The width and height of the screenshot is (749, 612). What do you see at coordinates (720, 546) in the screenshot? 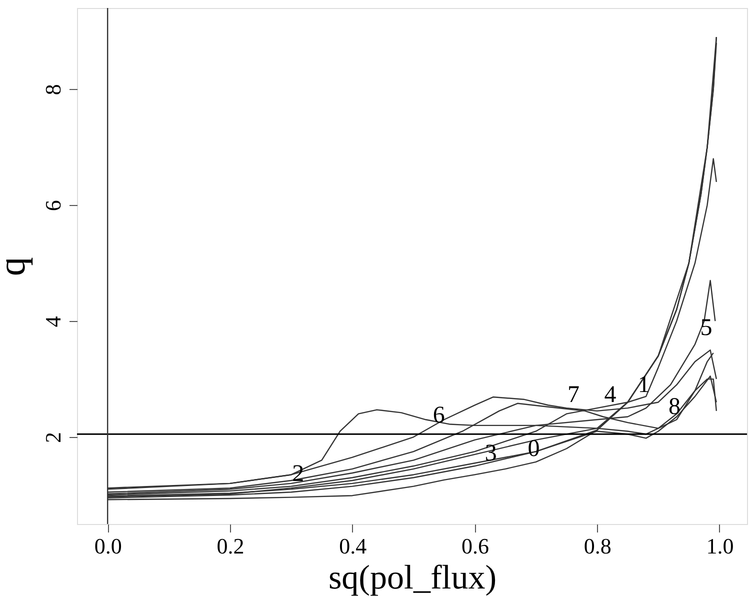
I see `x-tick-label: 1.0` at bounding box center [720, 546].